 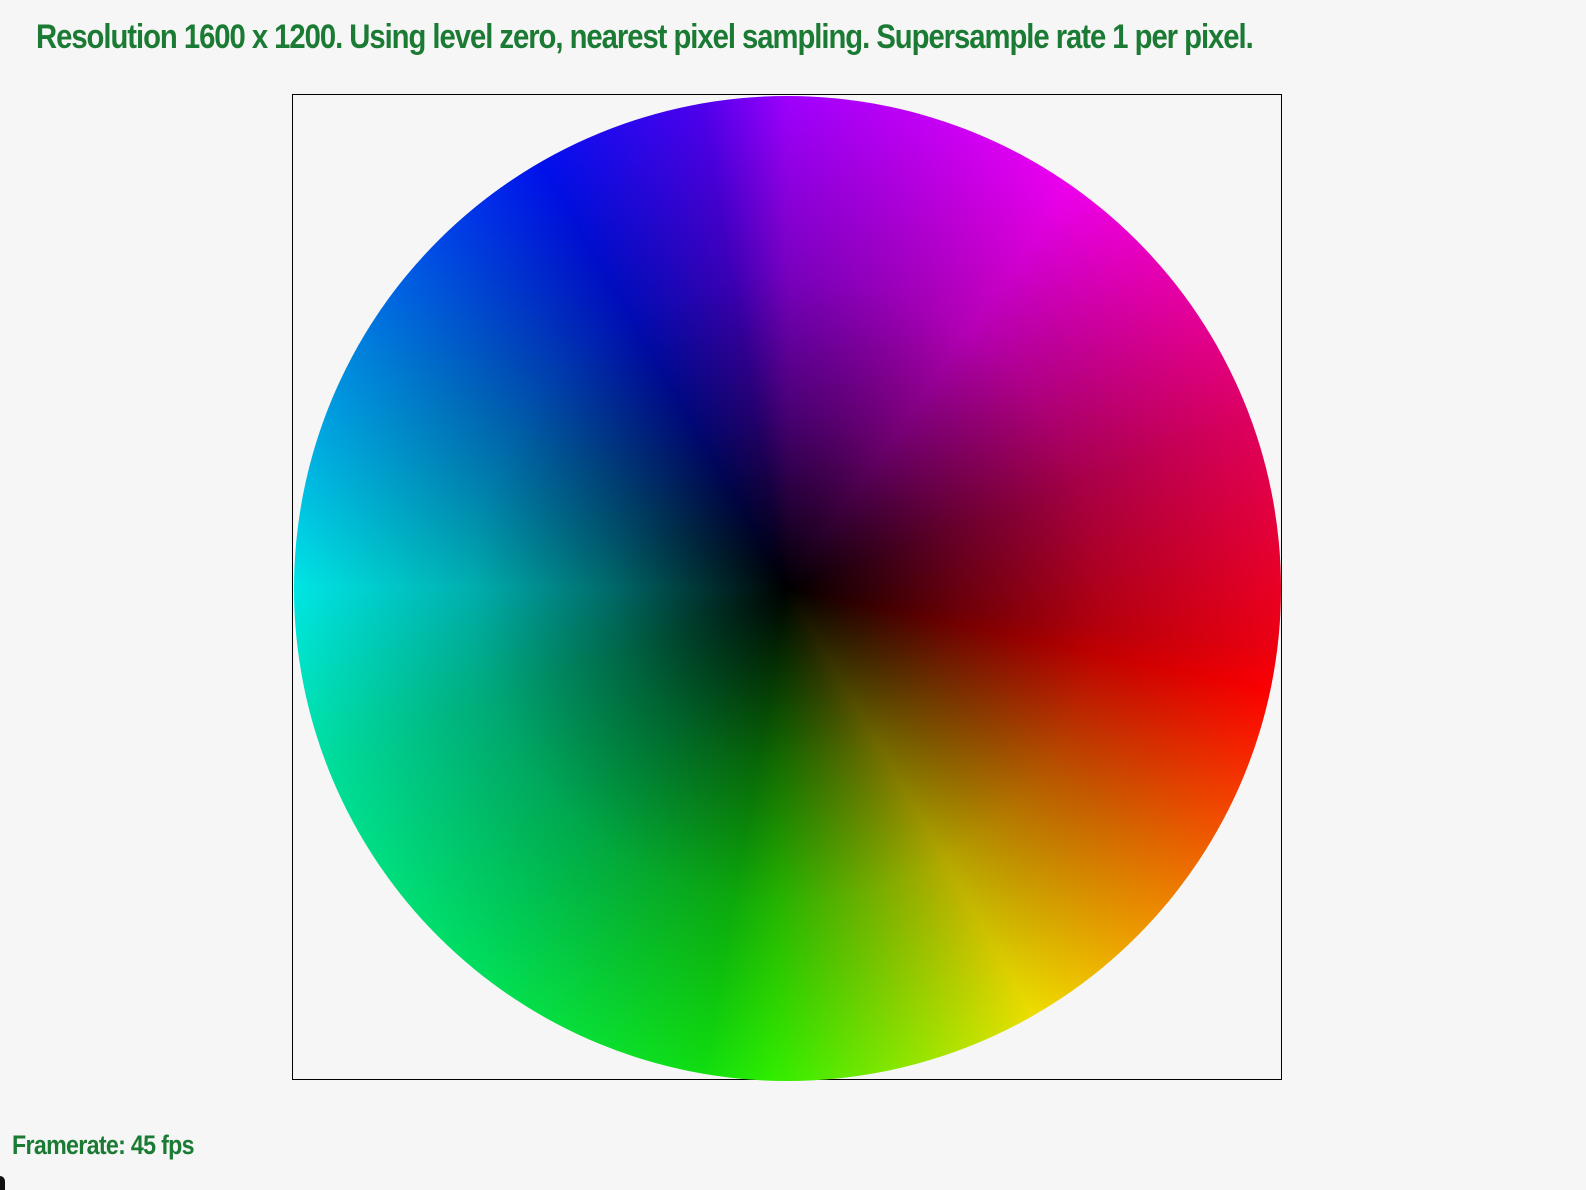 What do you see at coordinates (103, 1145) in the screenshot?
I see `framerate-text: Framerate: 45 fps` at bounding box center [103, 1145].